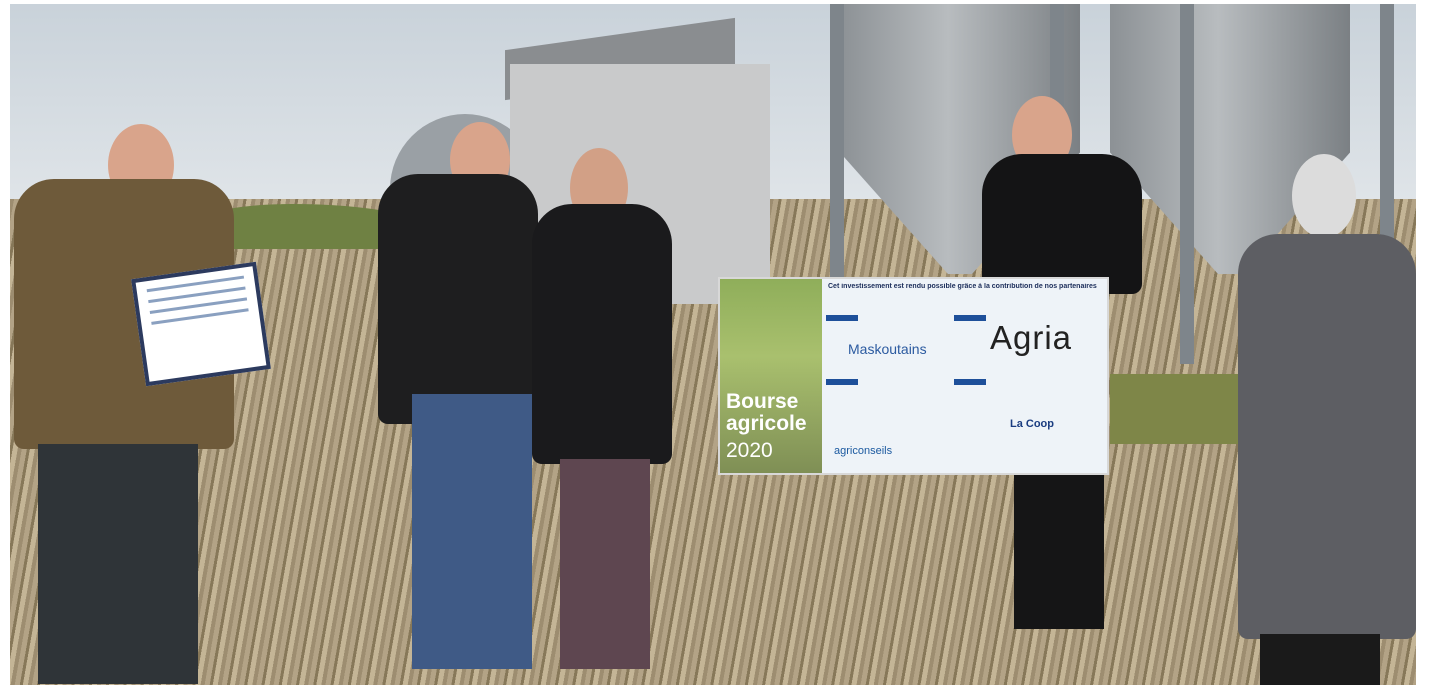 The height and width of the screenshot is (687, 1431). What do you see at coordinates (749, 450) in the screenshot?
I see `banner-year: 2020` at bounding box center [749, 450].